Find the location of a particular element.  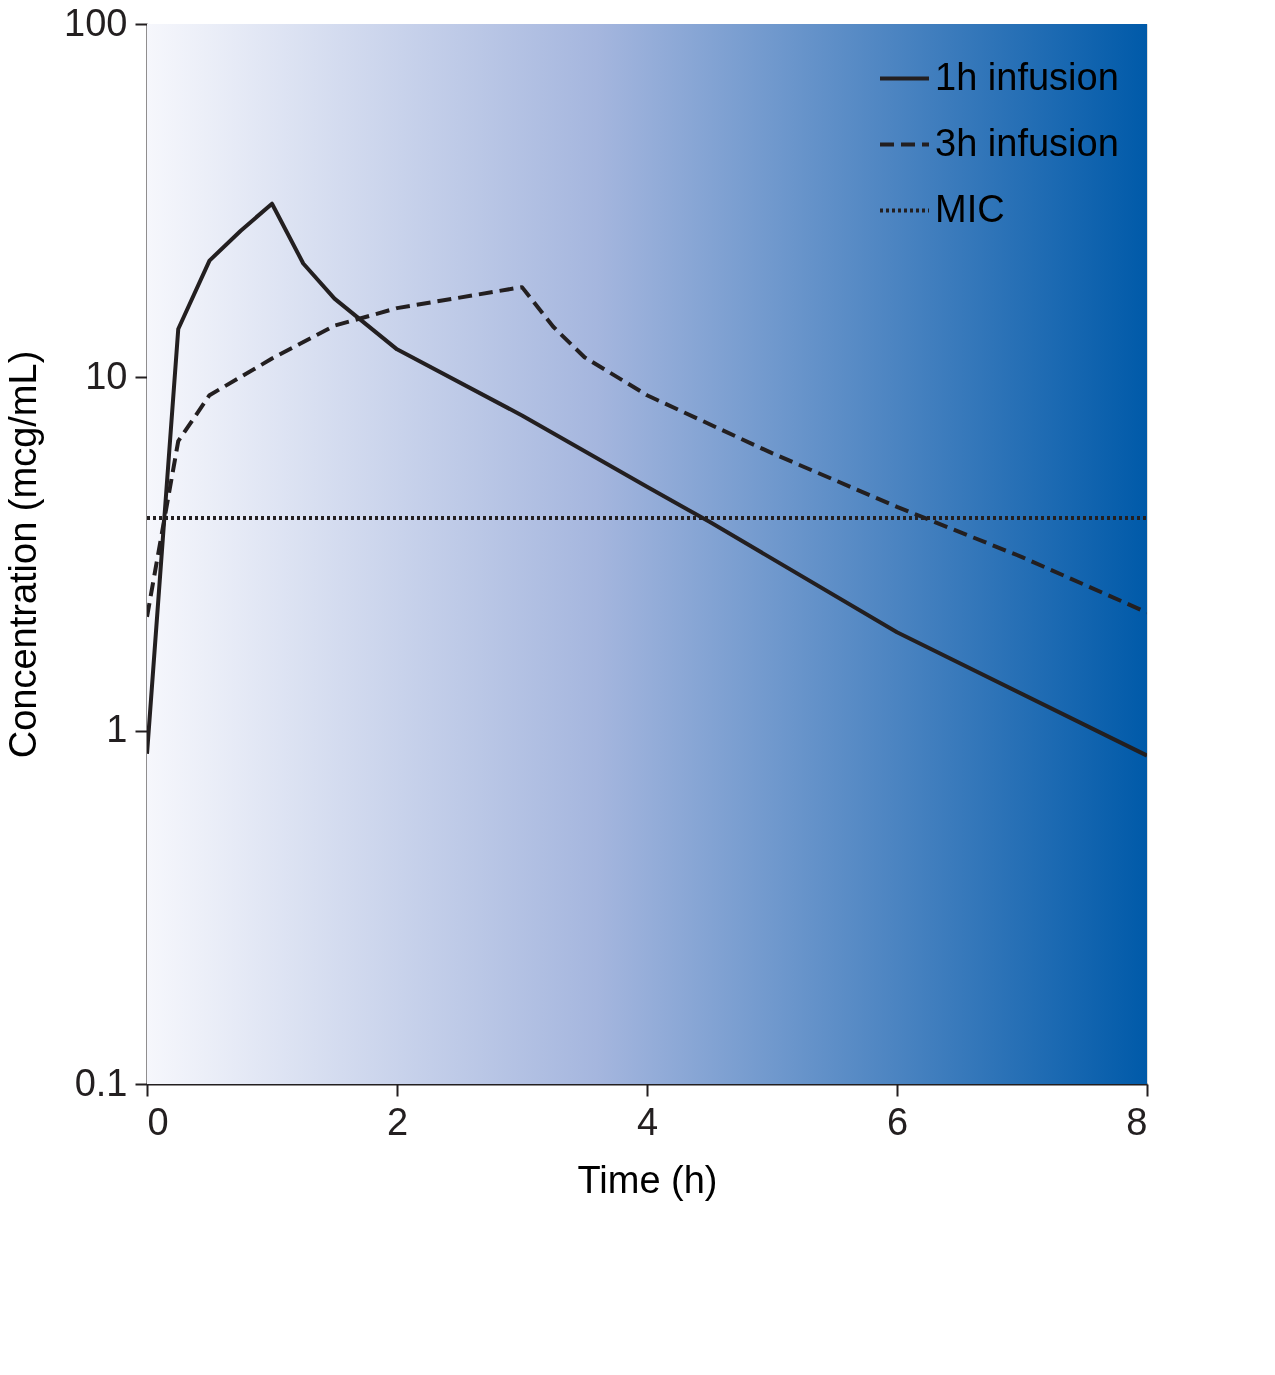

x-tick-label: 0 is located at coordinates (158, 1121).